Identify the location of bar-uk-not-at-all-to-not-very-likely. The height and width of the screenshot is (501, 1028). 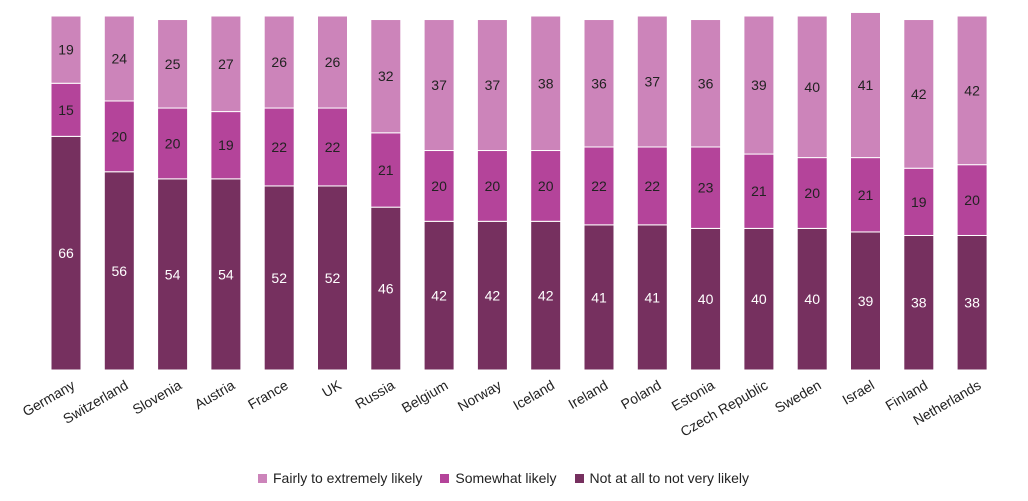
(332, 278).